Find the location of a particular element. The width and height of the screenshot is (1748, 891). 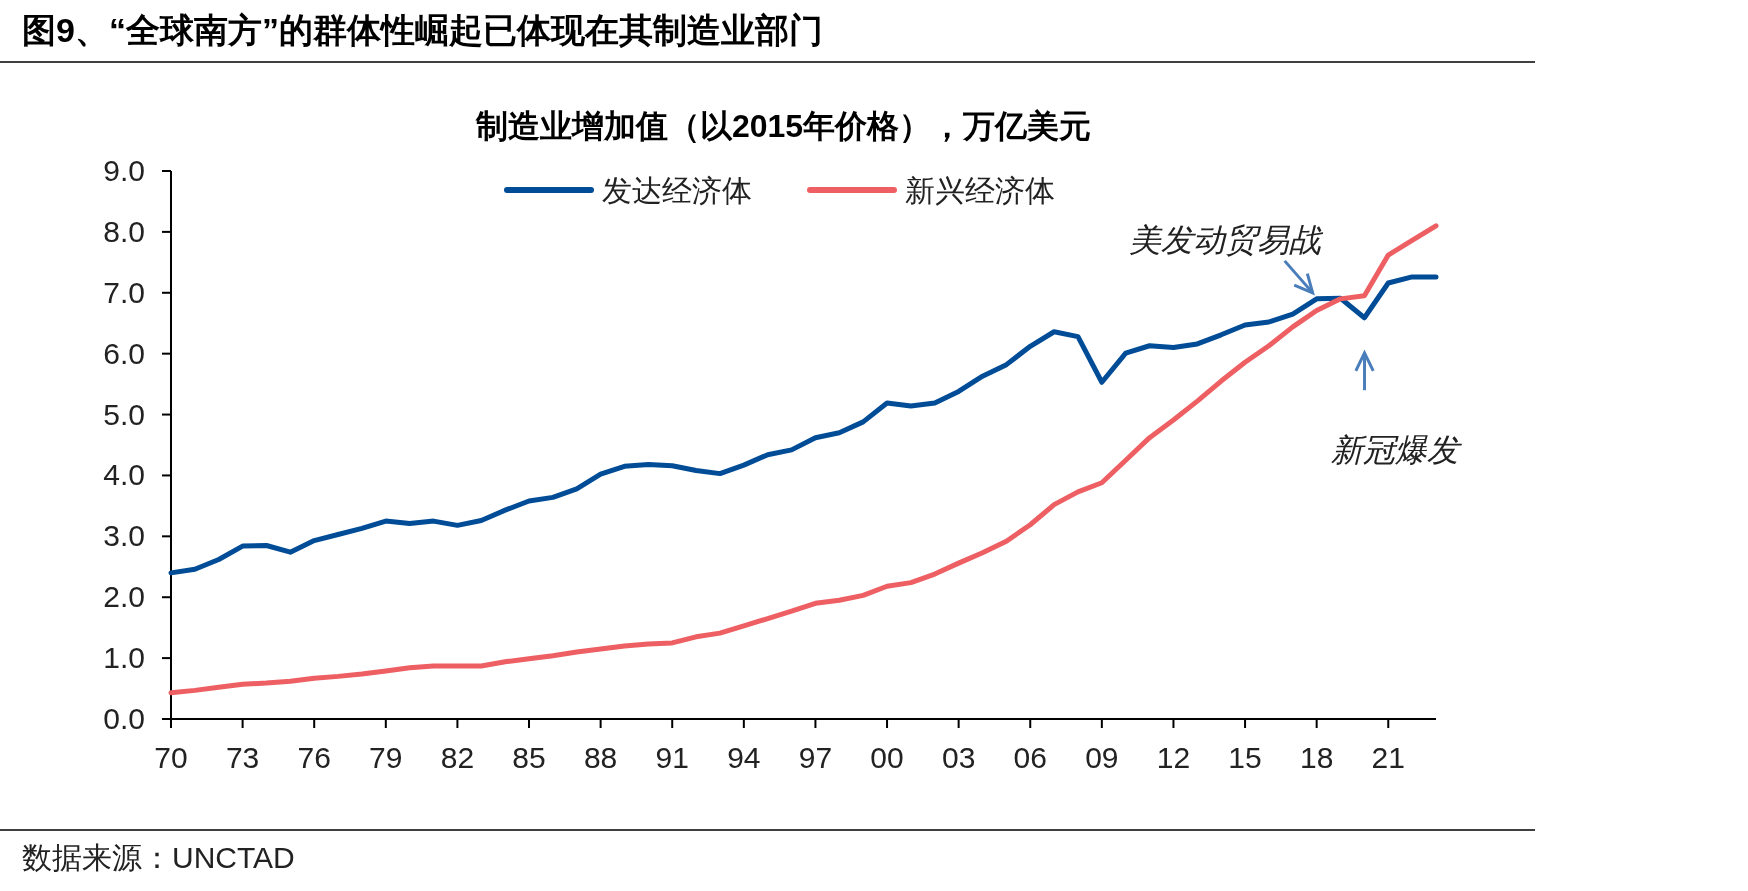

chart-title: 图9、“全球南方”的群体性崛起已体现在其制造业部门 is located at coordinates (422, 30).